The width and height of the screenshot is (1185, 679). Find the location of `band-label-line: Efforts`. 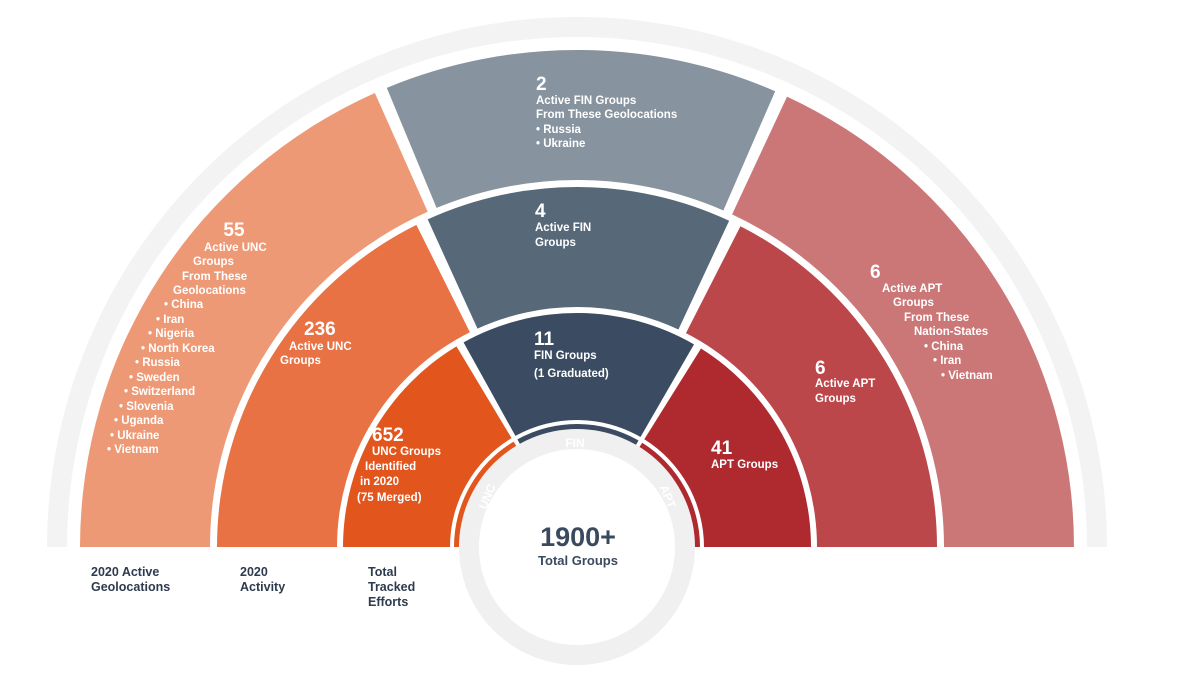

band-label-line: Efforts is located at coordinates (388, 602).